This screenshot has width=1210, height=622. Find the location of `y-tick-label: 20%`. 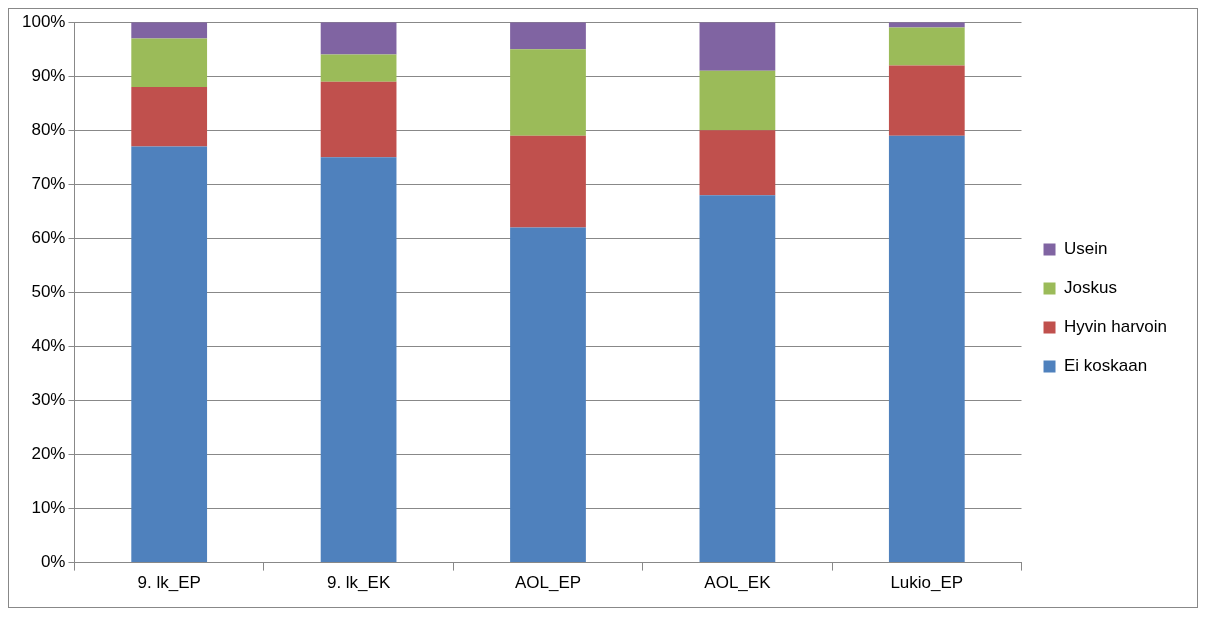

y-tick-label: 20% is located at coordinates (48, 454).